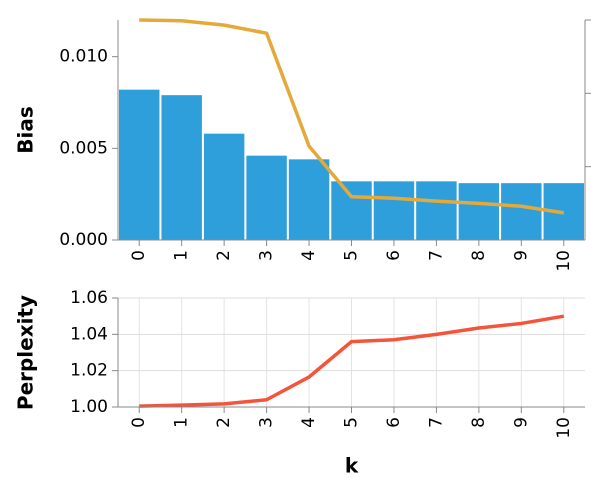 Image resolution: width=598 pixels, height=494 pixels. I want to click on y-axis-title: Bias, so click(26, 130).